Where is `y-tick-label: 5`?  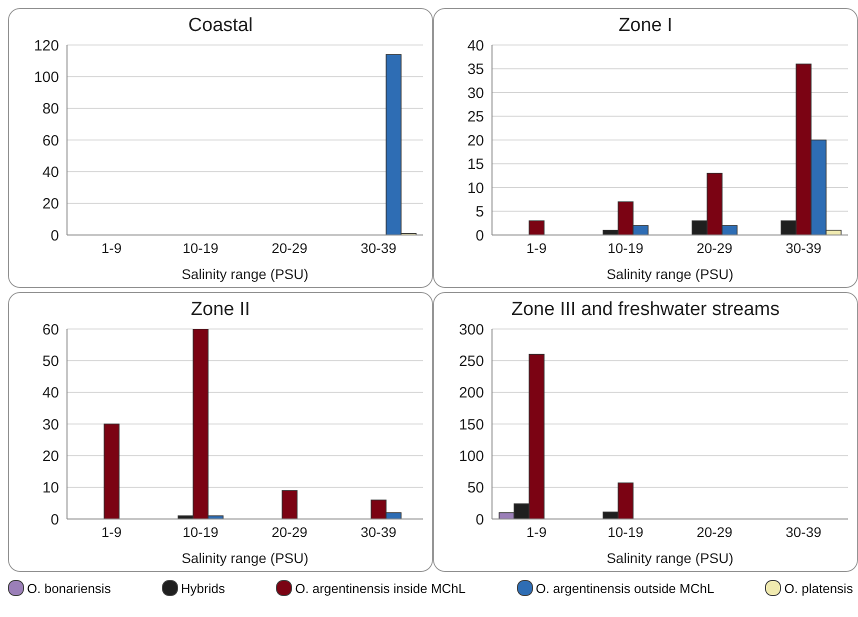
y-tick-label: 5 is located at coordinates (480, 212).